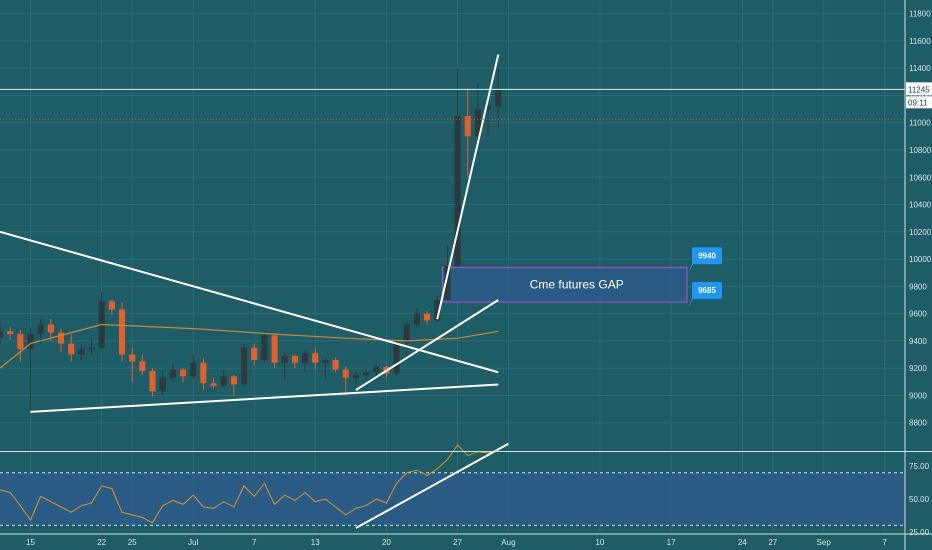 This screenshot has width=932, height=550. I want to click on y-tick-label: 8800, so click(918, 423).